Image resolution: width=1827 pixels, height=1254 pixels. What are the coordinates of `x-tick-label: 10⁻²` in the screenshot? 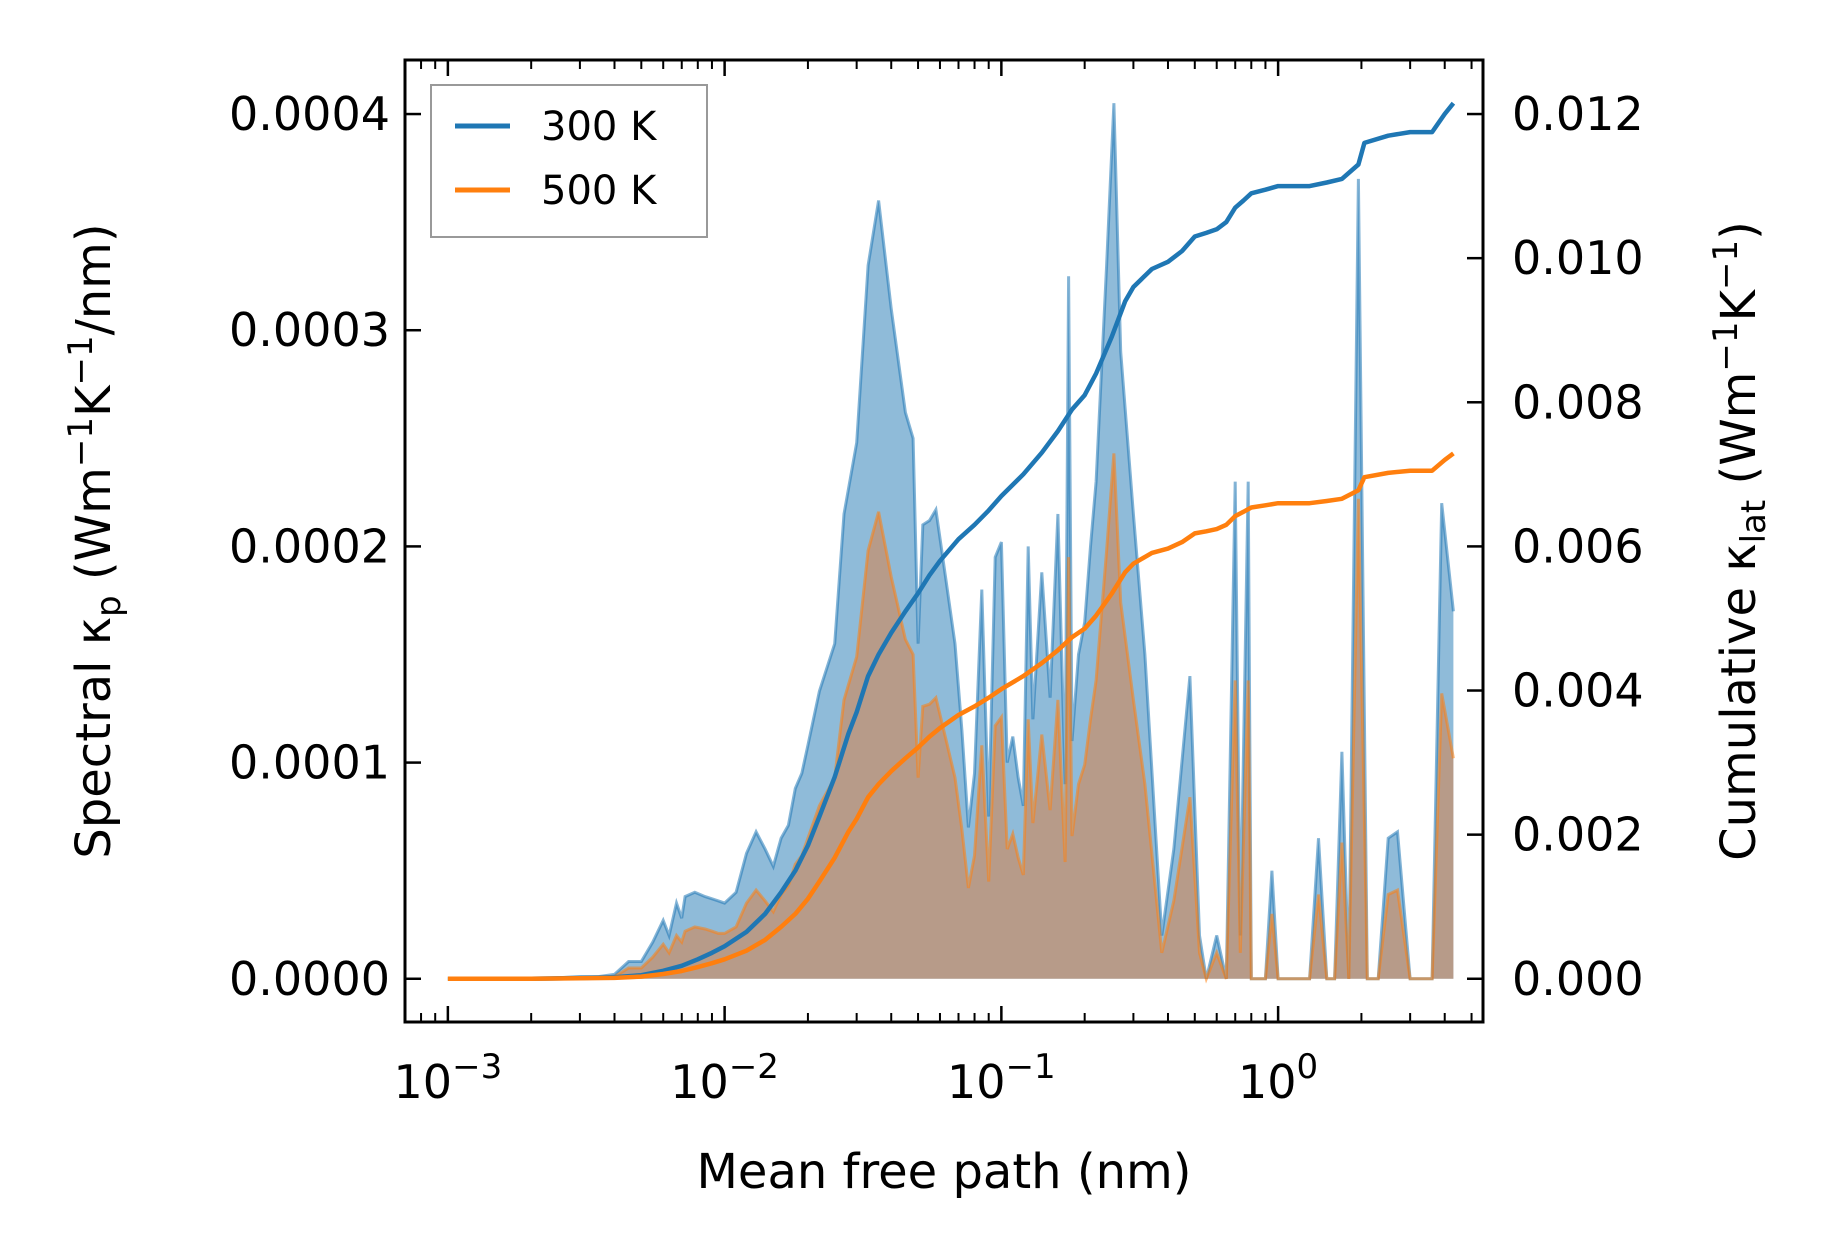 It's located at (724, 1078).